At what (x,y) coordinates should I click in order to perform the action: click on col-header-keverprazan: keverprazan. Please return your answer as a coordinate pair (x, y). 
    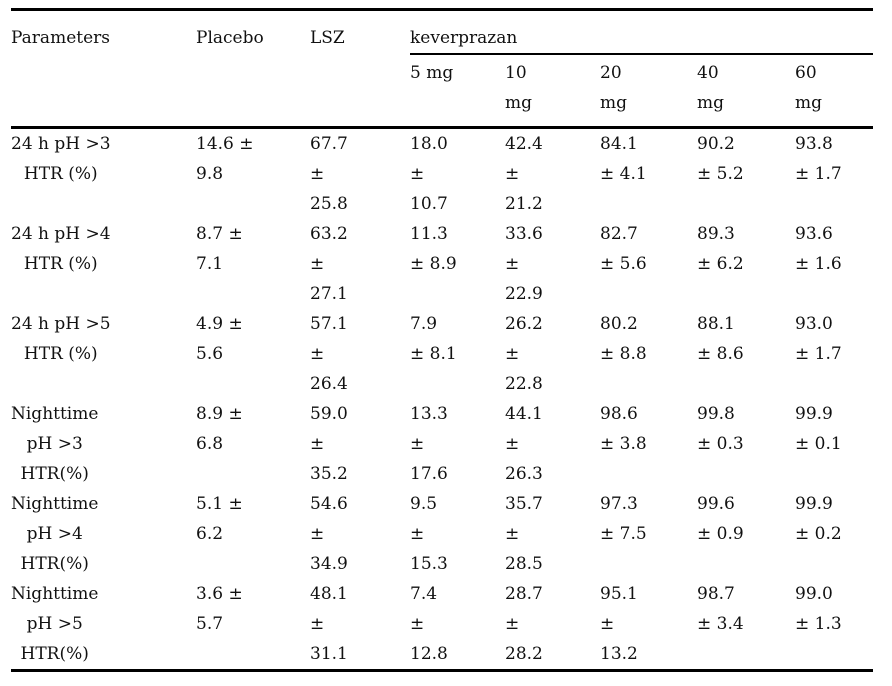
    Looking at the image, I should click on (641, 32).